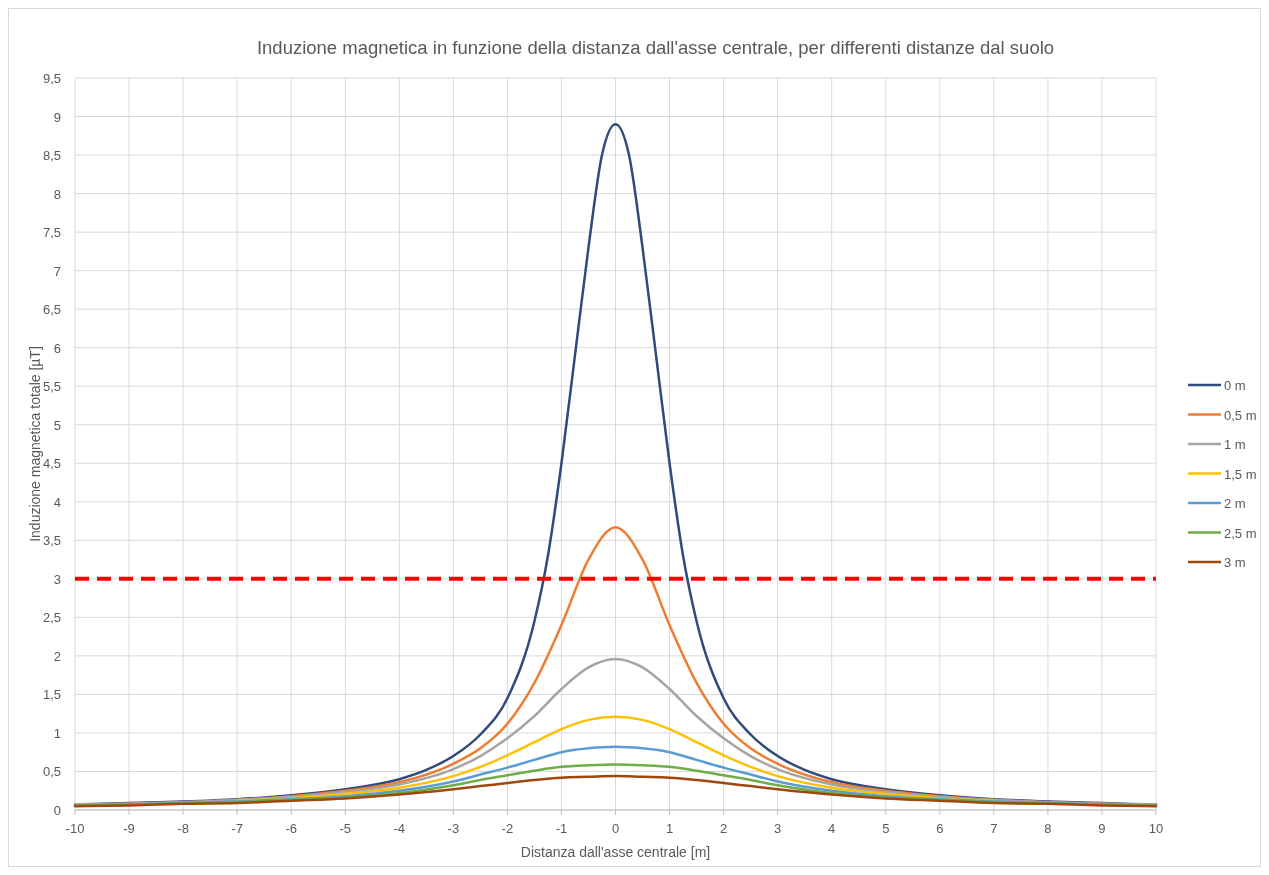  I want to click on y-tick-label: 5, so click(57, 425).